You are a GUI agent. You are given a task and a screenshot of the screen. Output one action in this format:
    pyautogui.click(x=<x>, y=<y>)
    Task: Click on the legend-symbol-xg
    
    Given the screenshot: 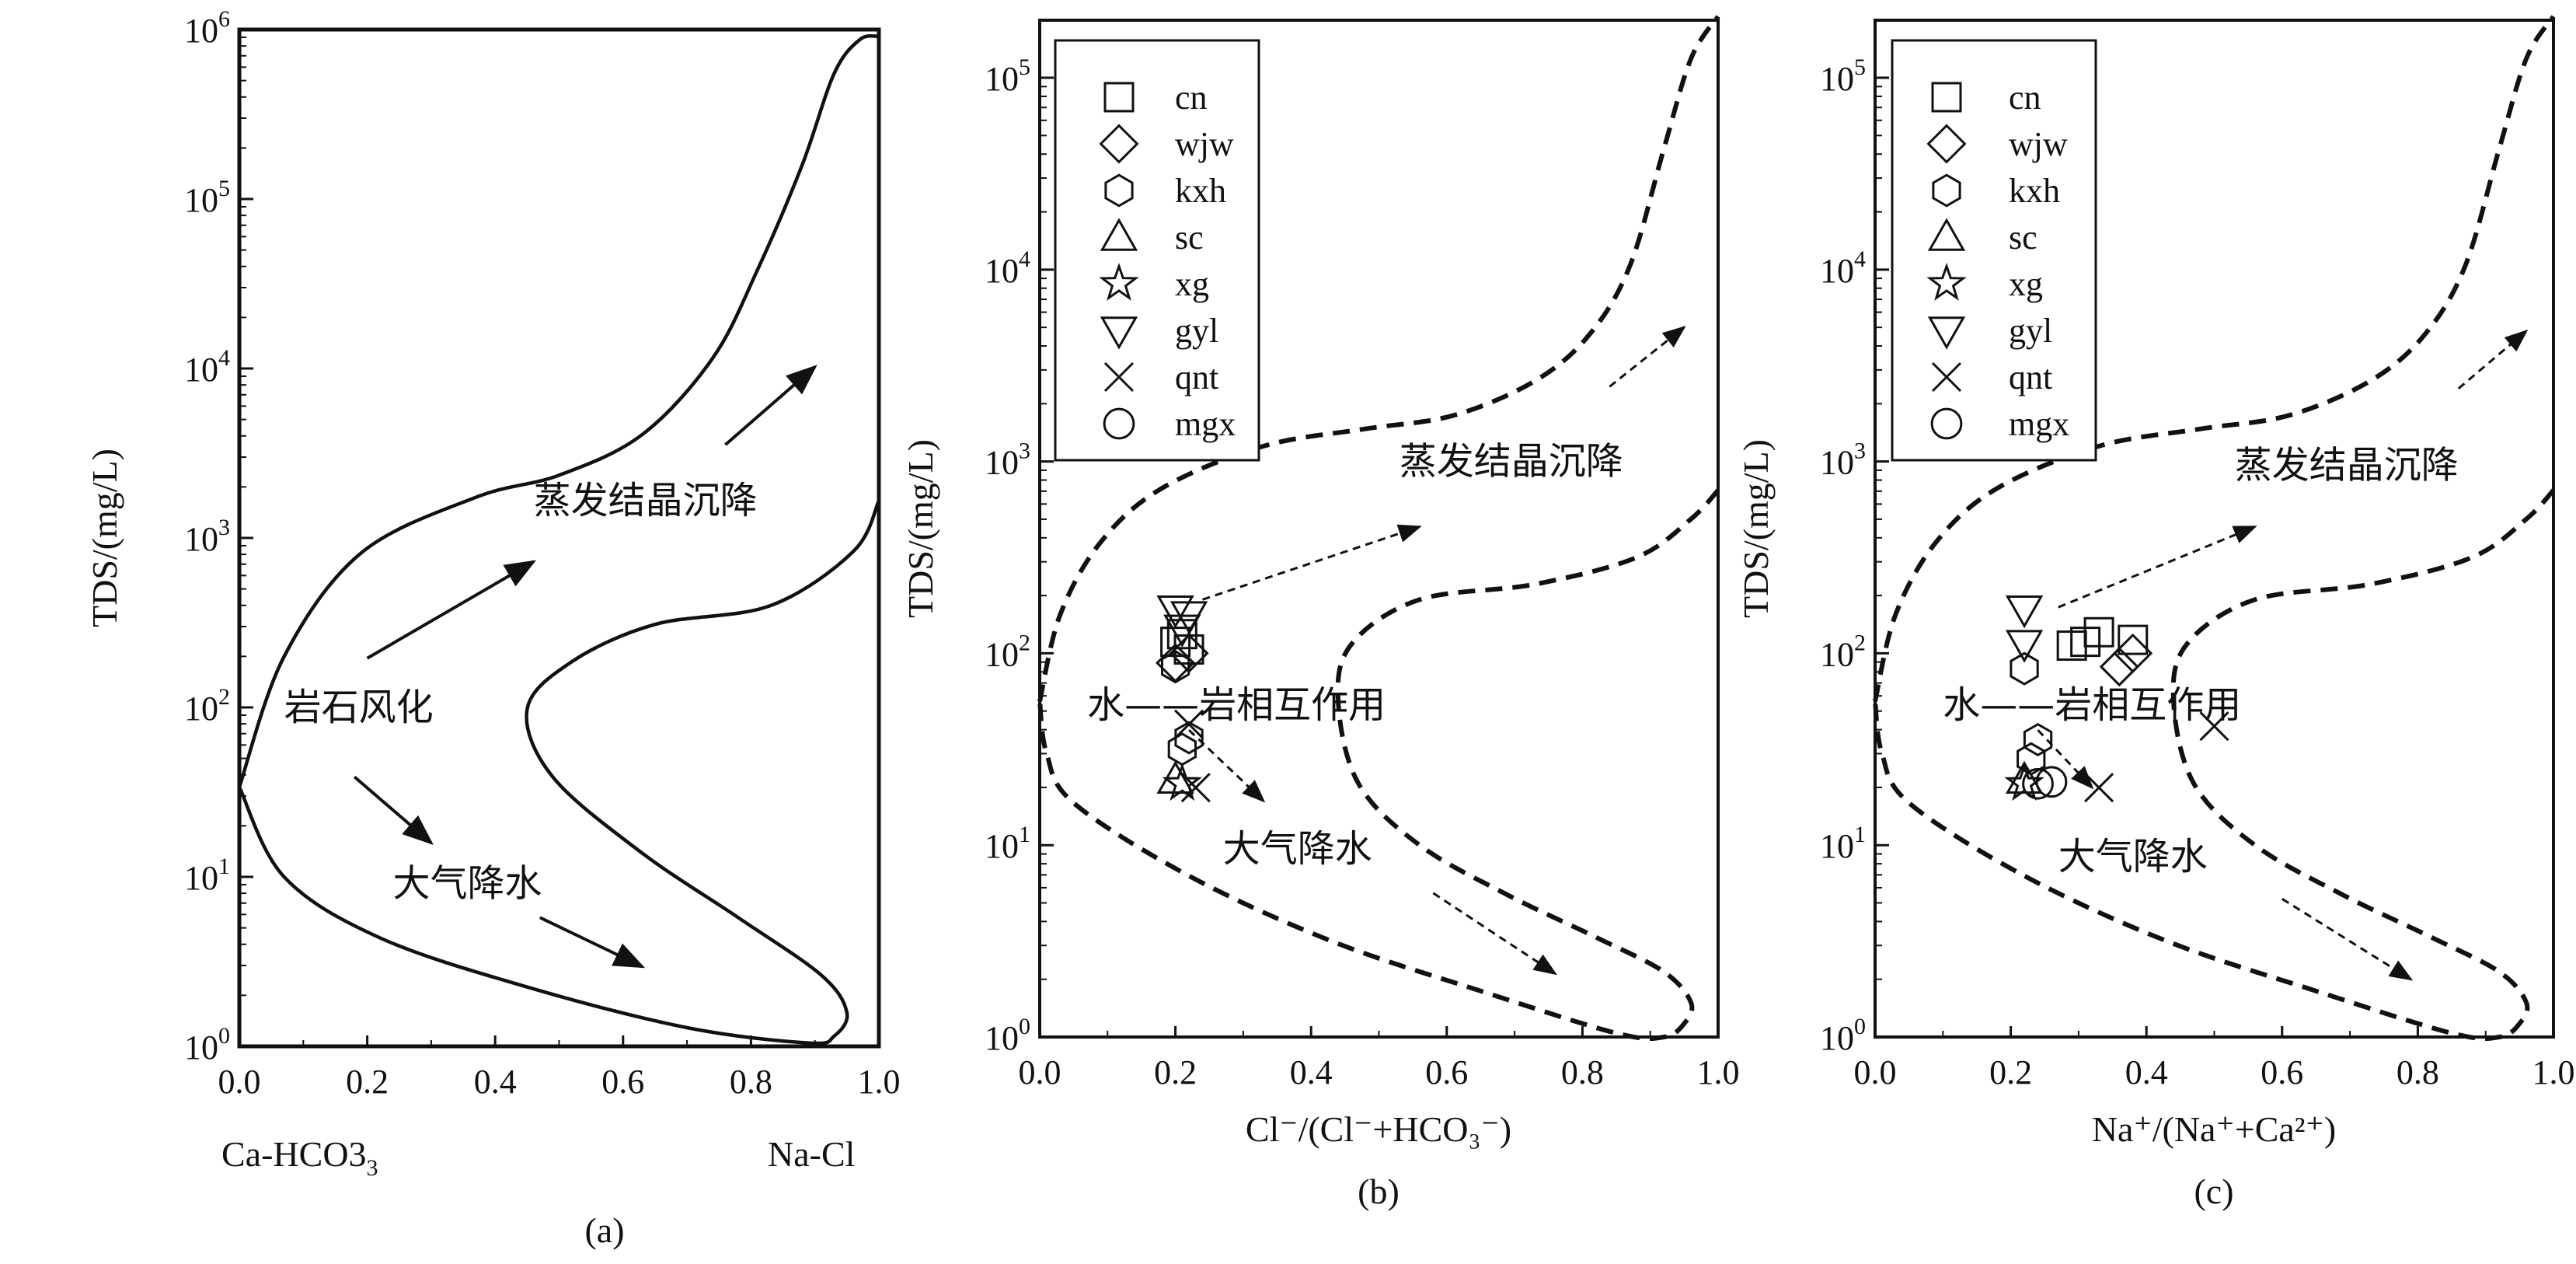 What is the action you would take?
    pyautogui.click(x=1946, y=281)
    